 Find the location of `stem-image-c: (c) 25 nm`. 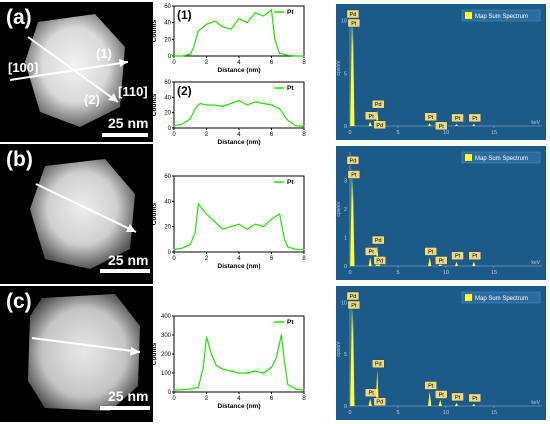

stem-image-c: (c) 25 nm is located at coordinates (76, 354).